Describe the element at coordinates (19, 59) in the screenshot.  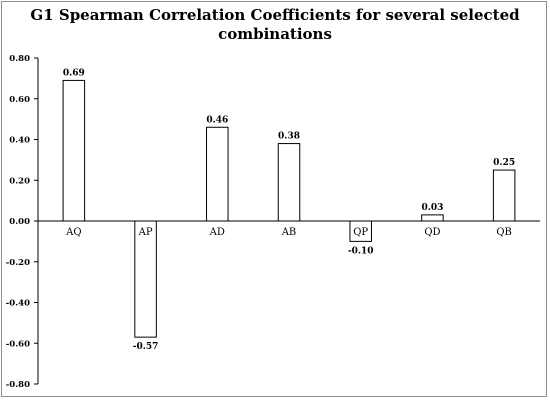
I see `y-tick-label: 0.80` at that location.